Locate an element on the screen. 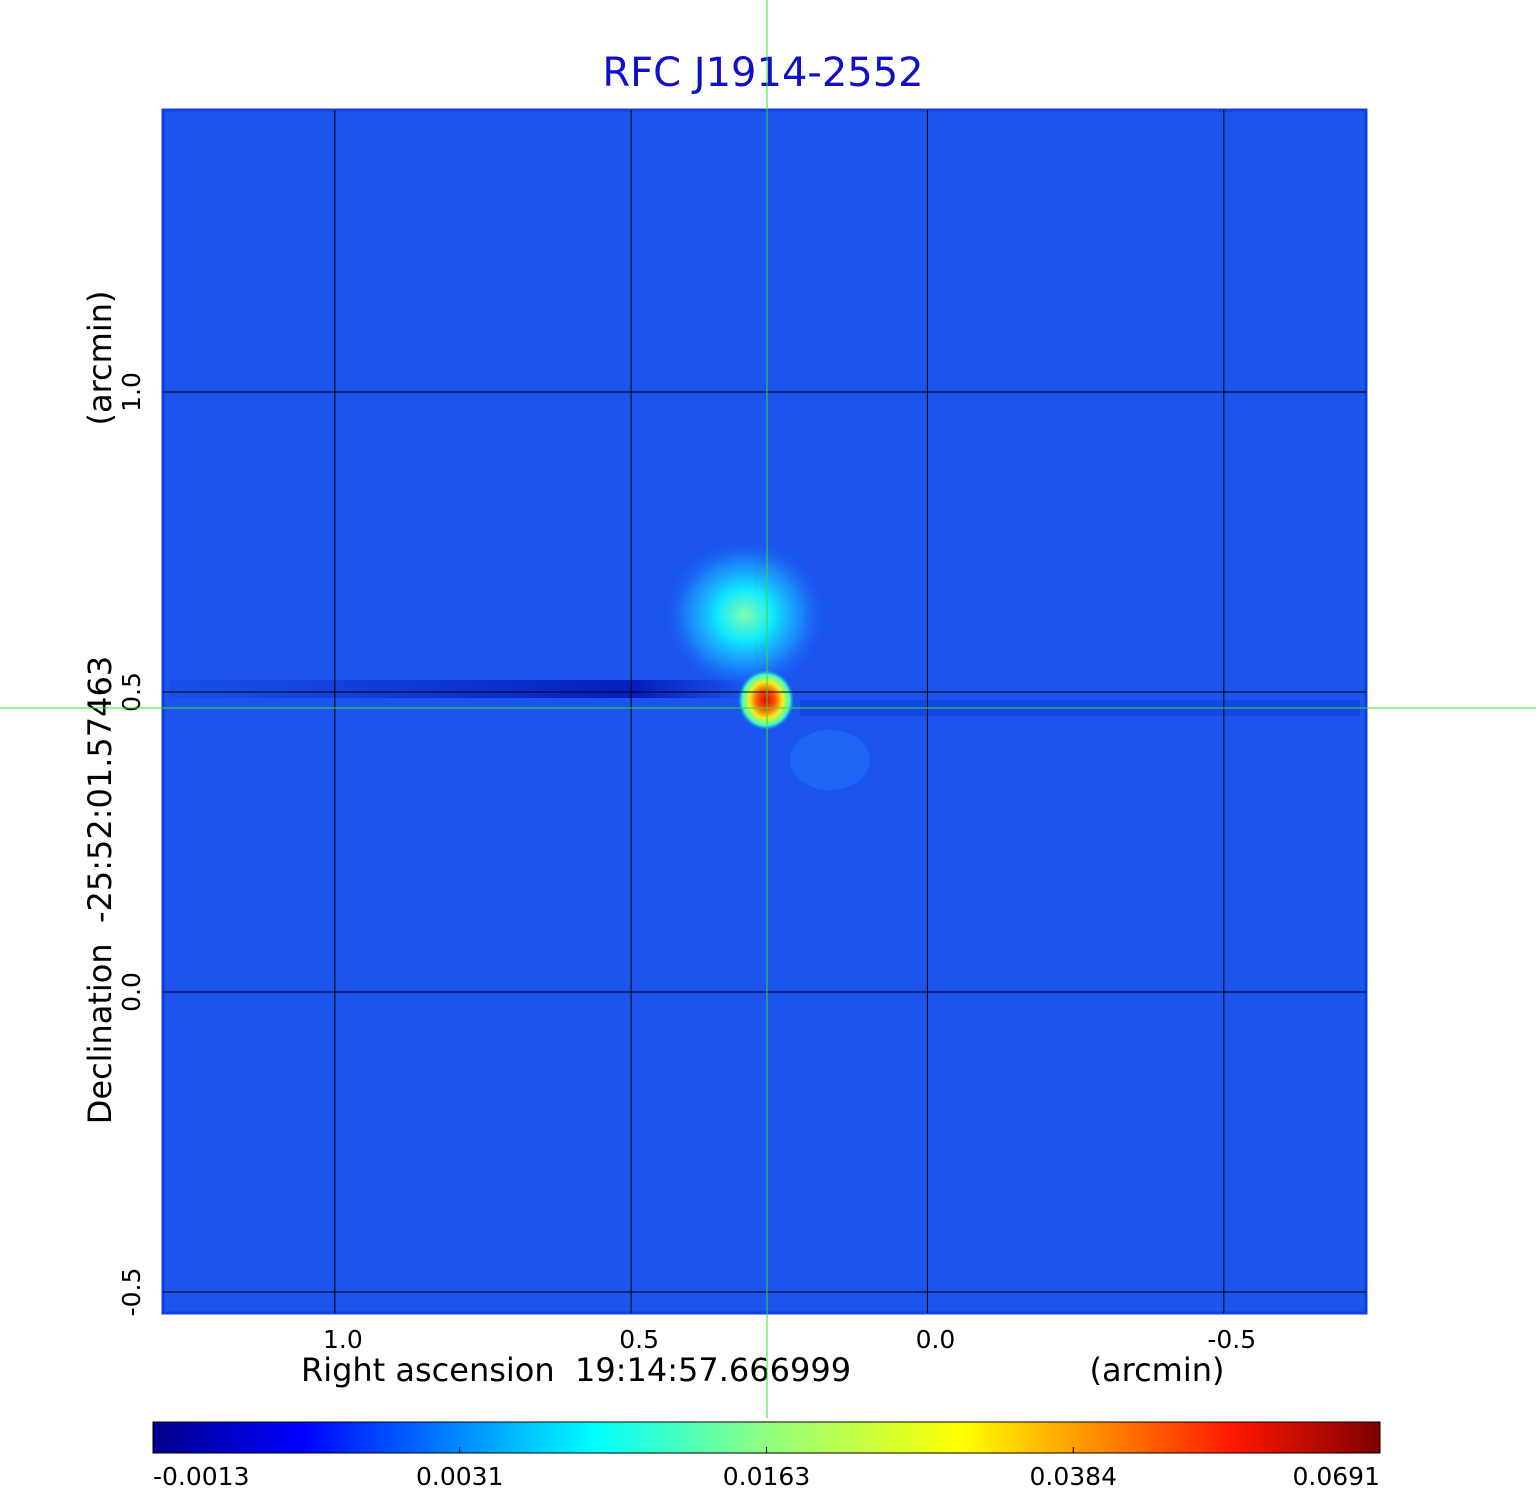 Image resolution: width=1536 pixels, height=1511 pixels. colorbar-tick-label: 0.0031 is located at coordinates (459, 1476).